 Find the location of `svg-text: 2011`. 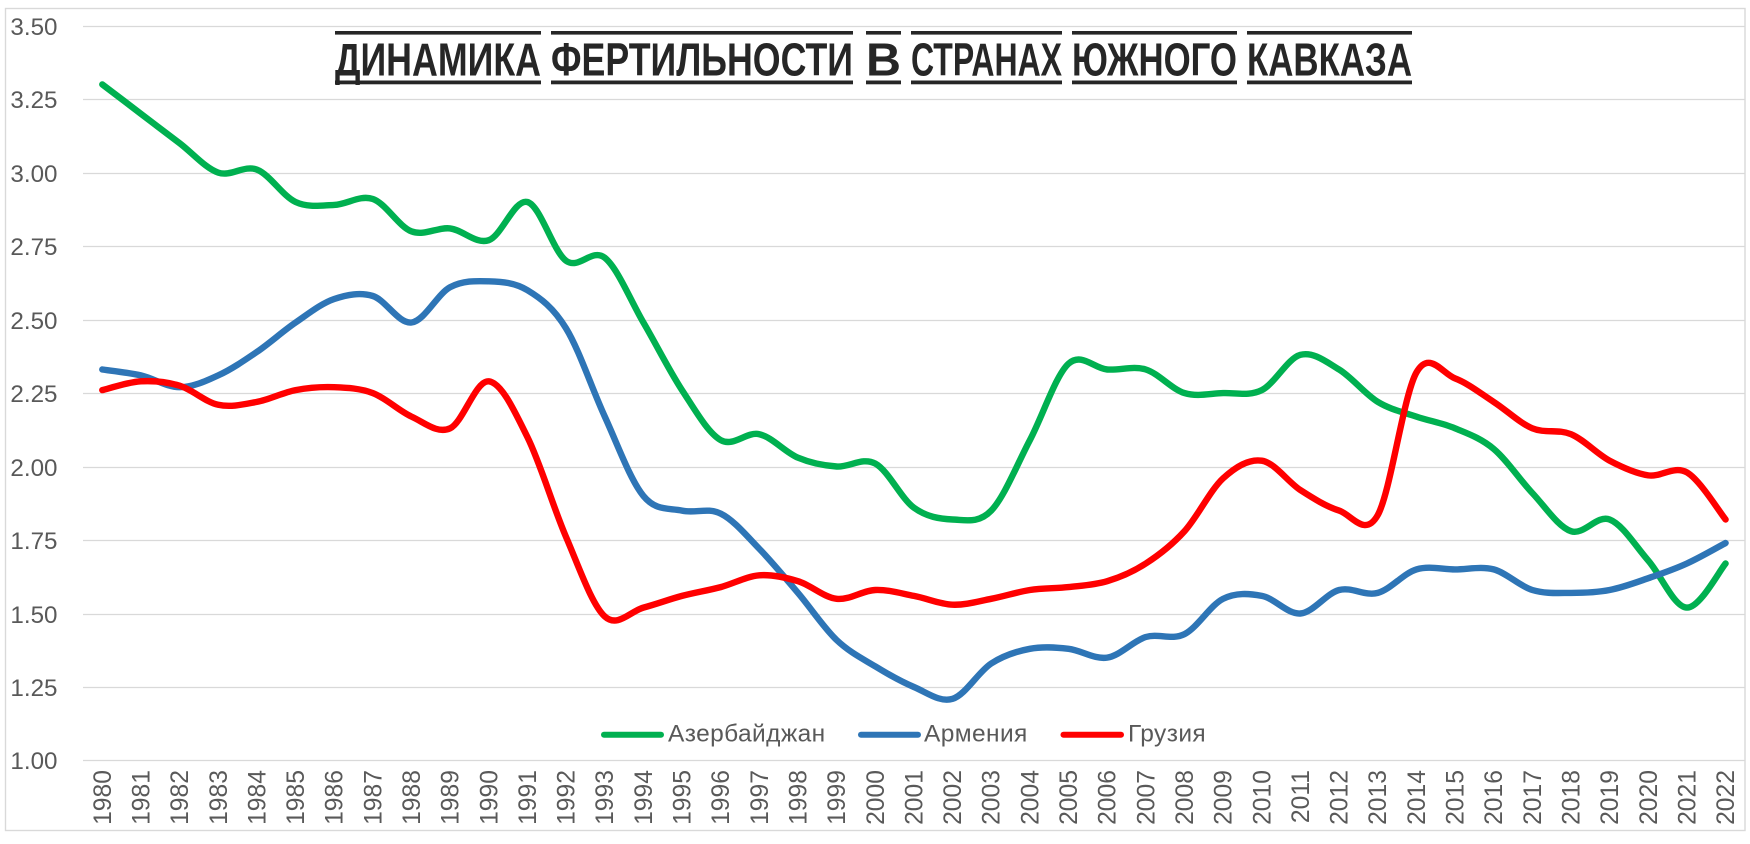

svg-text: 2011 is located at coordinates (1301, 796).